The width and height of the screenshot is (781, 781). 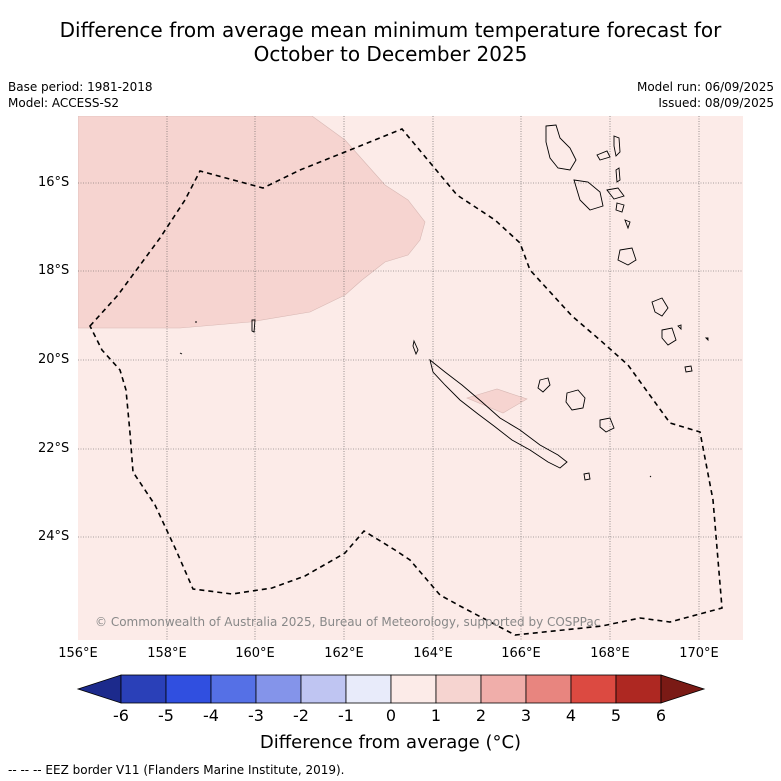 I want to click on ambae-coast, so click(x=603, y=155).